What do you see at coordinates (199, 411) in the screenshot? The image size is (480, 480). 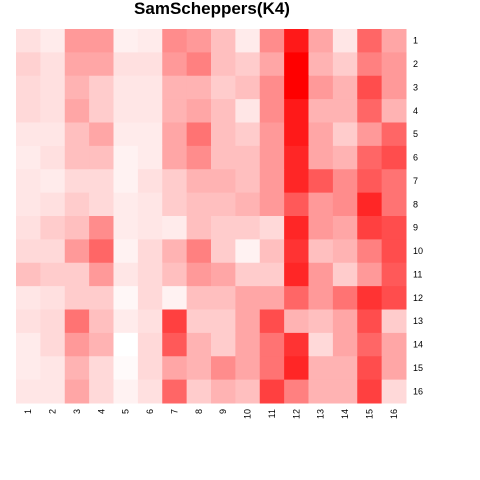 I see `x-tick-label: 8` at bounding box center [199, 411].